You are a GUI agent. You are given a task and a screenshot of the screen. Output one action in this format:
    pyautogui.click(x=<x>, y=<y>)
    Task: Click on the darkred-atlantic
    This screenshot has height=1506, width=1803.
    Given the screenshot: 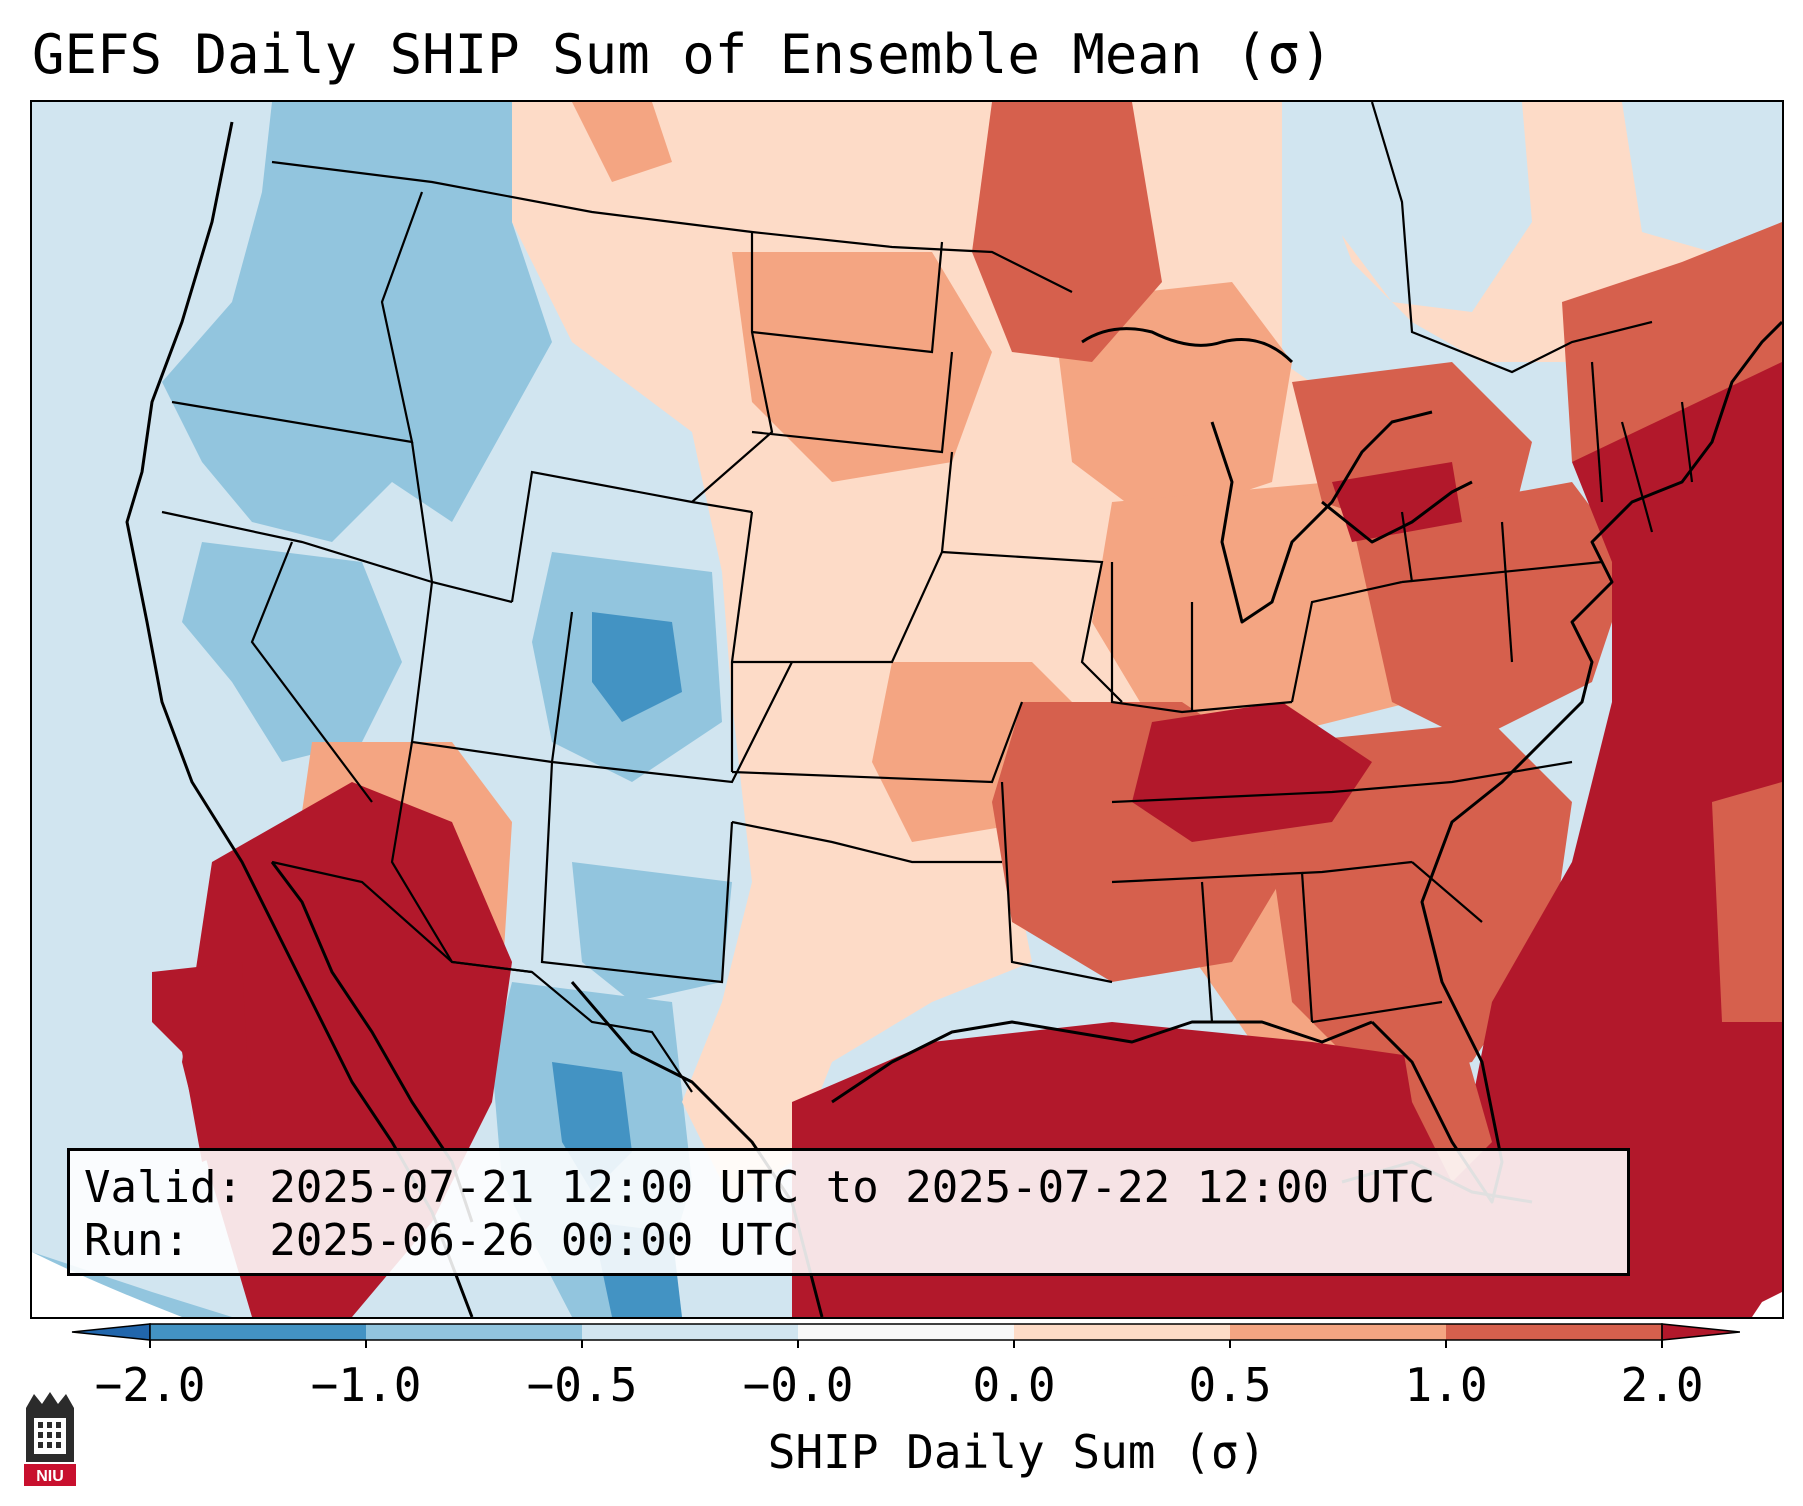 What is the action you would take?
    pyautogui.click(x=1617, y=839)
    